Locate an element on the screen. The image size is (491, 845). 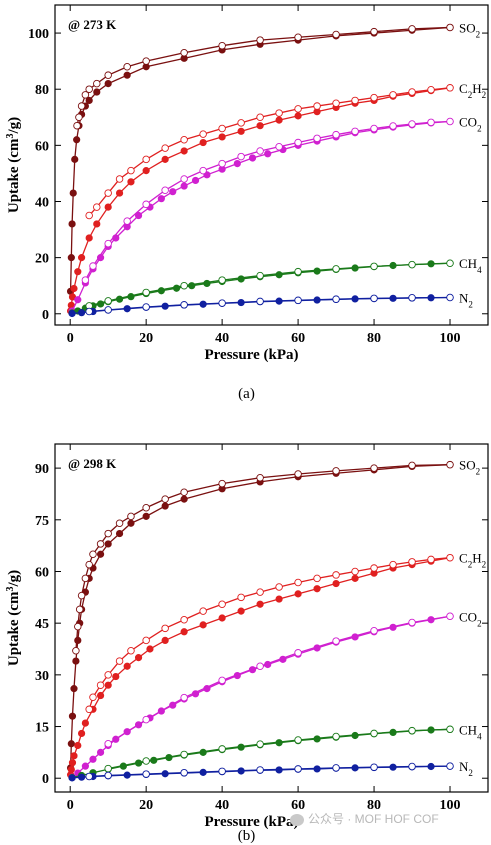
temperature-annotation: @ 273 K is located at coordinates (92, 24).